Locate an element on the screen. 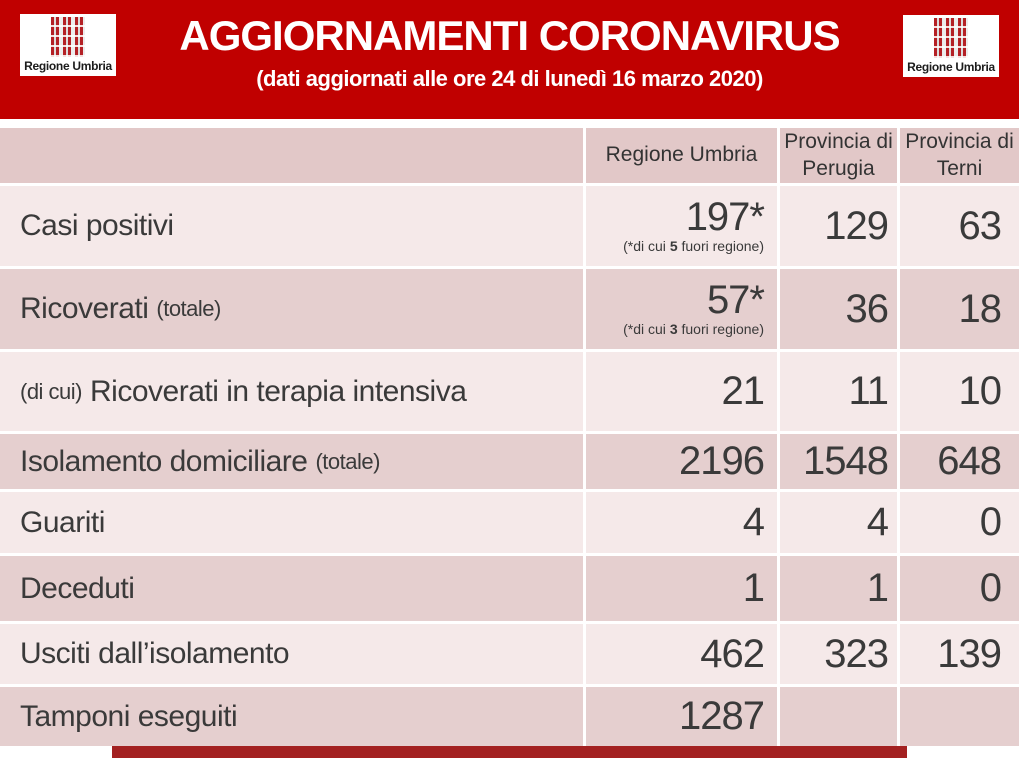 The height and width of the screenshot is (758, 1019). footer-accent-bar is located at coordinates (509, 752).